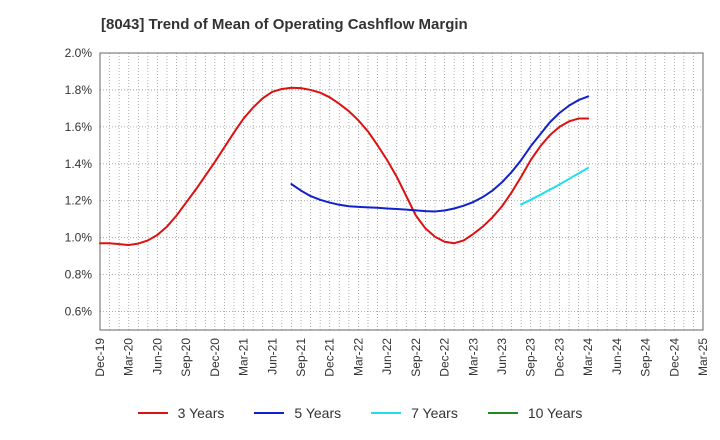  Describe the element at coordinates (445, 357) in the screenshot. I see `x-tick-label: Dec-22` at that location.